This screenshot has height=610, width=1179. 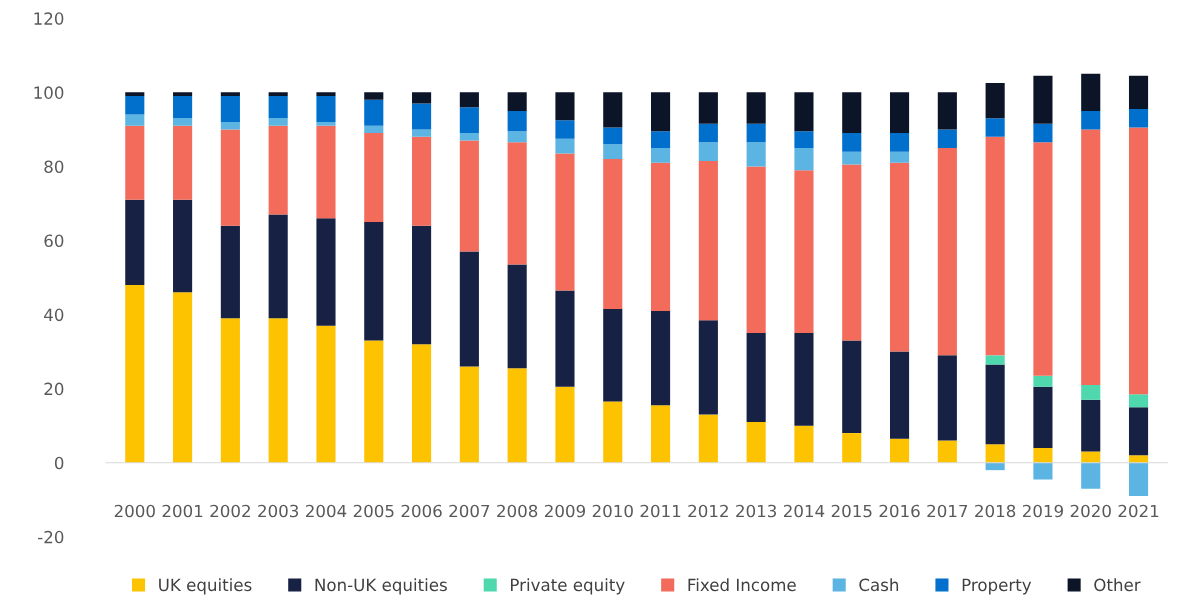 I want to click on x-tick-label: 2011, so click(x=660, y=511).